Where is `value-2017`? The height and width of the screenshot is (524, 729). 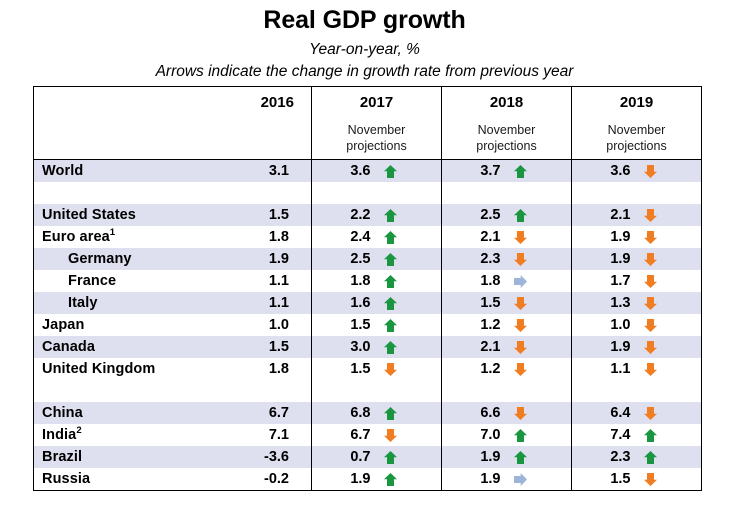 value-2017 is located at coordinates (376, 193).